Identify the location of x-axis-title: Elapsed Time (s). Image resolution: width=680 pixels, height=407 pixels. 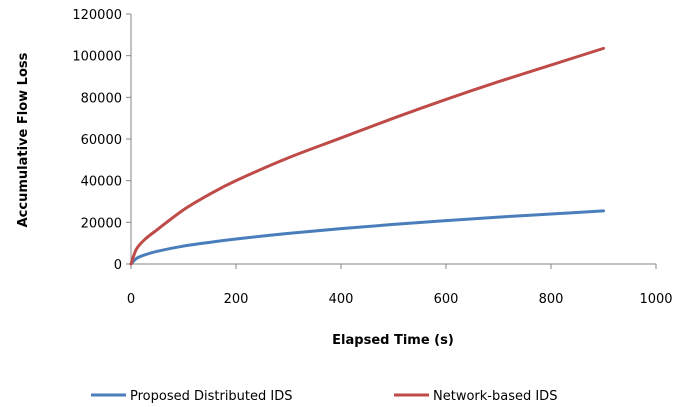
(393, 340).